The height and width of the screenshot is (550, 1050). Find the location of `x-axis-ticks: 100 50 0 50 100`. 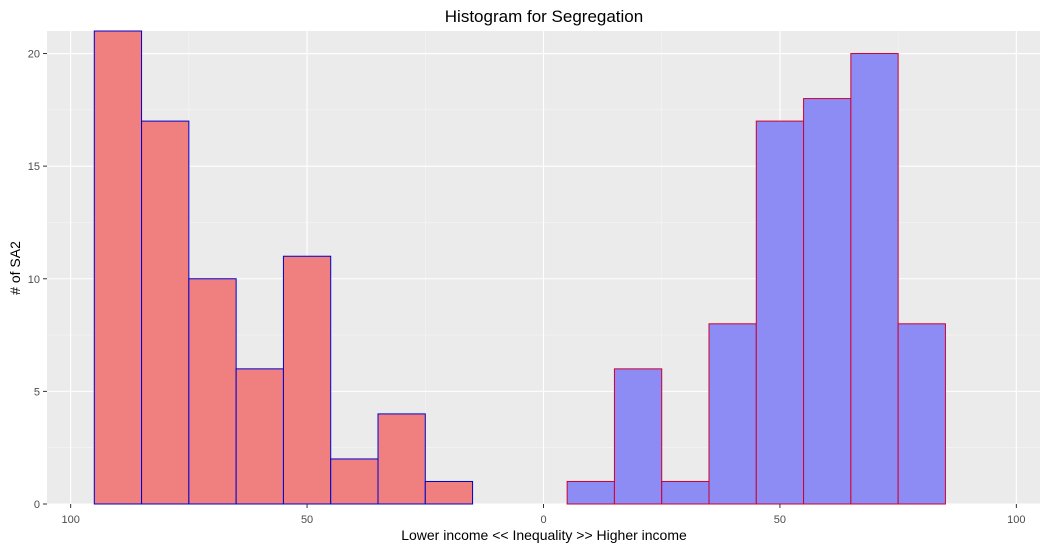

x-axis-ticks: 100 50 0 50 100 is located at coordinates (543, 515).